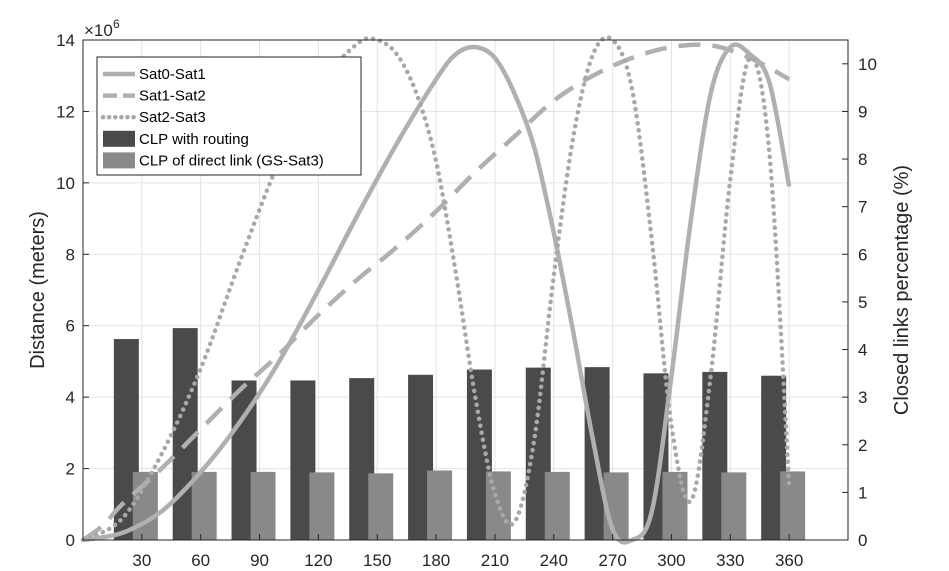 This screenshot has height=571, width=949. What do you see at coordinates (98, 30) in the screenshot?
I see `y-left-exponent: ×10` at bounding box center [98, 30].